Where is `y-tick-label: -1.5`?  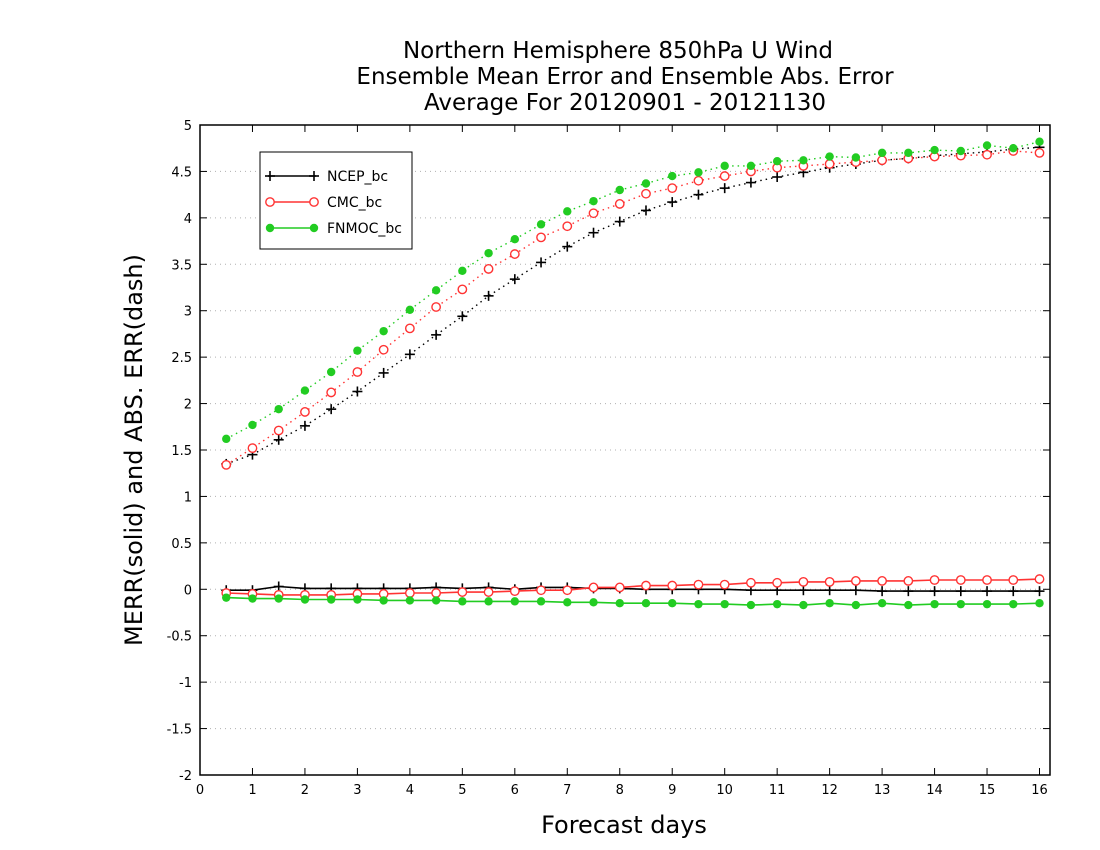 y-tick-label: -1.5 is located at coordinates (179, 730).